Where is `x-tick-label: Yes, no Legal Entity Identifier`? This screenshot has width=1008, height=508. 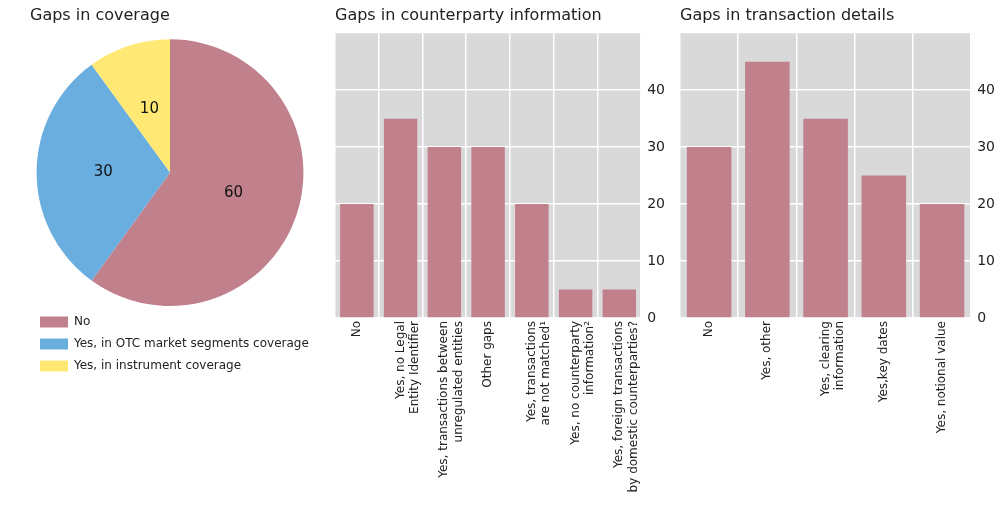 x-tick-label: Yes, no Legal Entity Identifier is located at coordinates (407, 367).